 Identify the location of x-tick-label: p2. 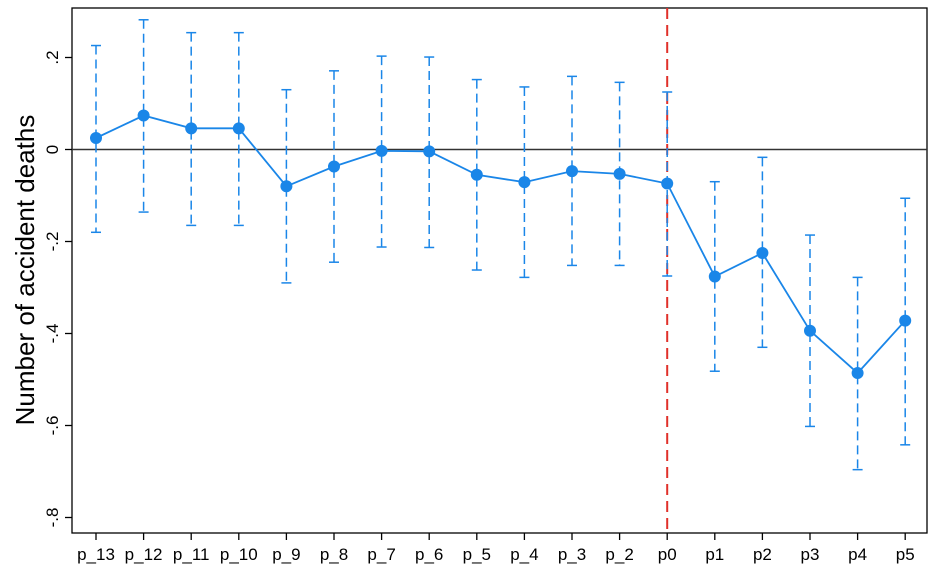
(762, 554).